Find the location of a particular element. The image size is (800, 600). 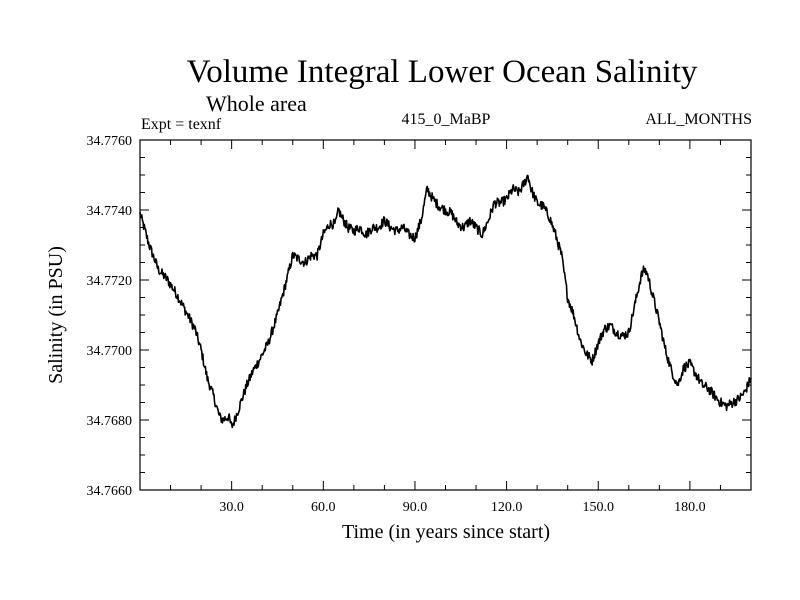

months-label: ALL_MONTHS is located at coordinates (698, 119).